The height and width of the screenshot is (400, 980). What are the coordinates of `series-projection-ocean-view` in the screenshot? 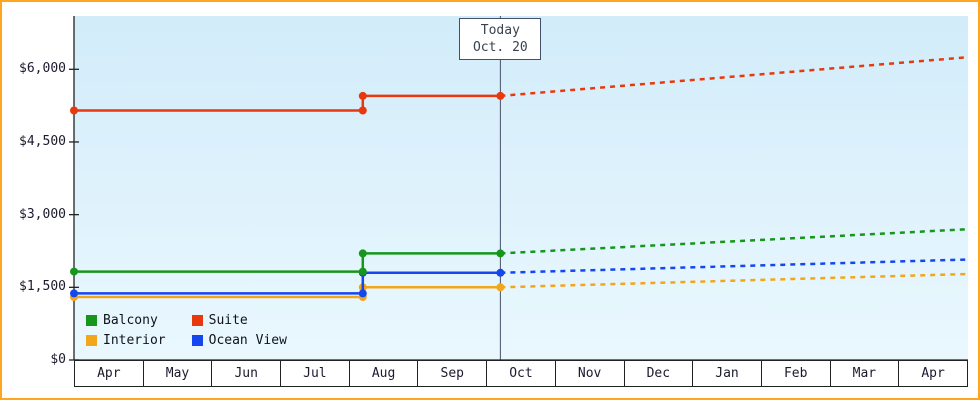 It's located at (734, 266).